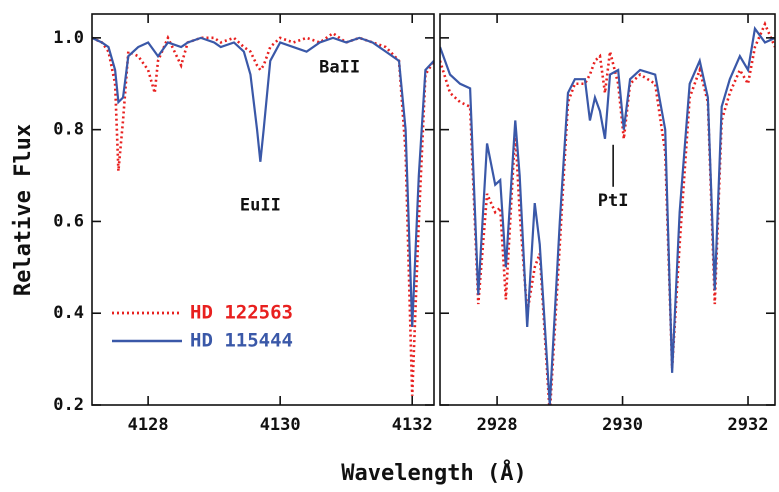 Image resolution: width=779 pixels, height=492 pixels. Describe the element at coordinates (68, 313) in the screenshot. I see `y-tick-label: 0.4` at that location.